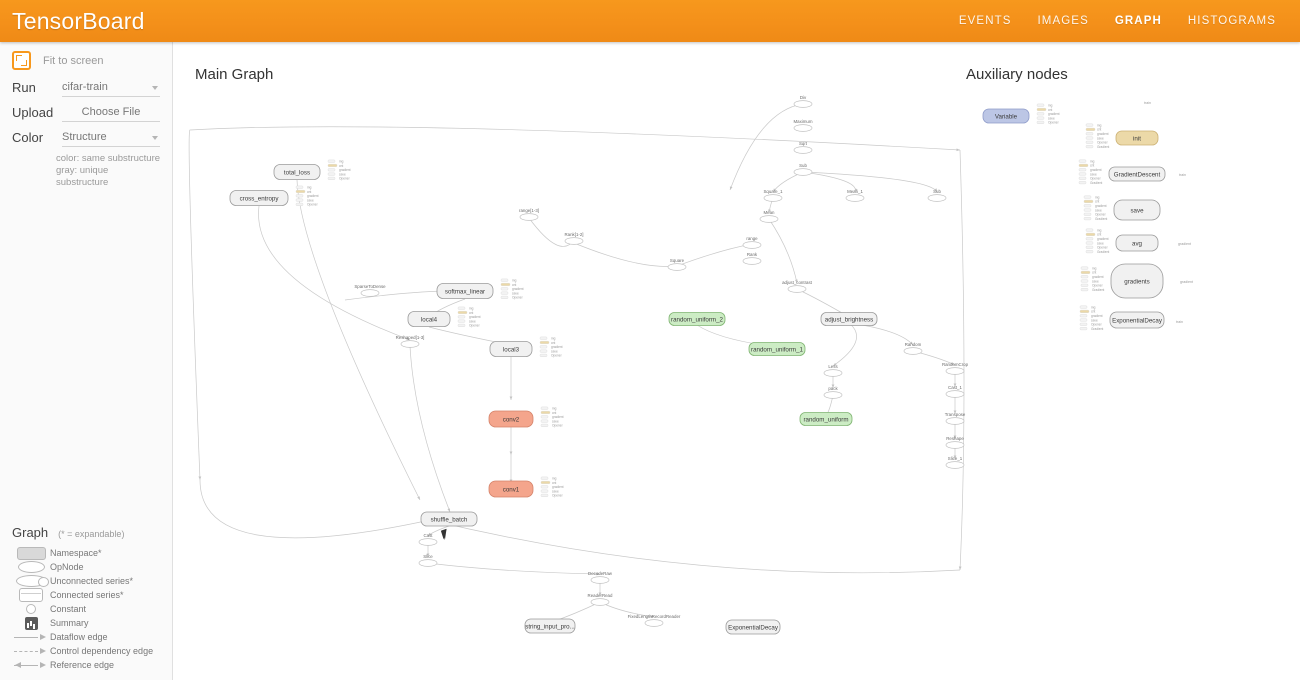  Describe the element at coordinates (1231, 21) in the screenshot. I see `tab-histograms: HISTOGRAMS` at that location.